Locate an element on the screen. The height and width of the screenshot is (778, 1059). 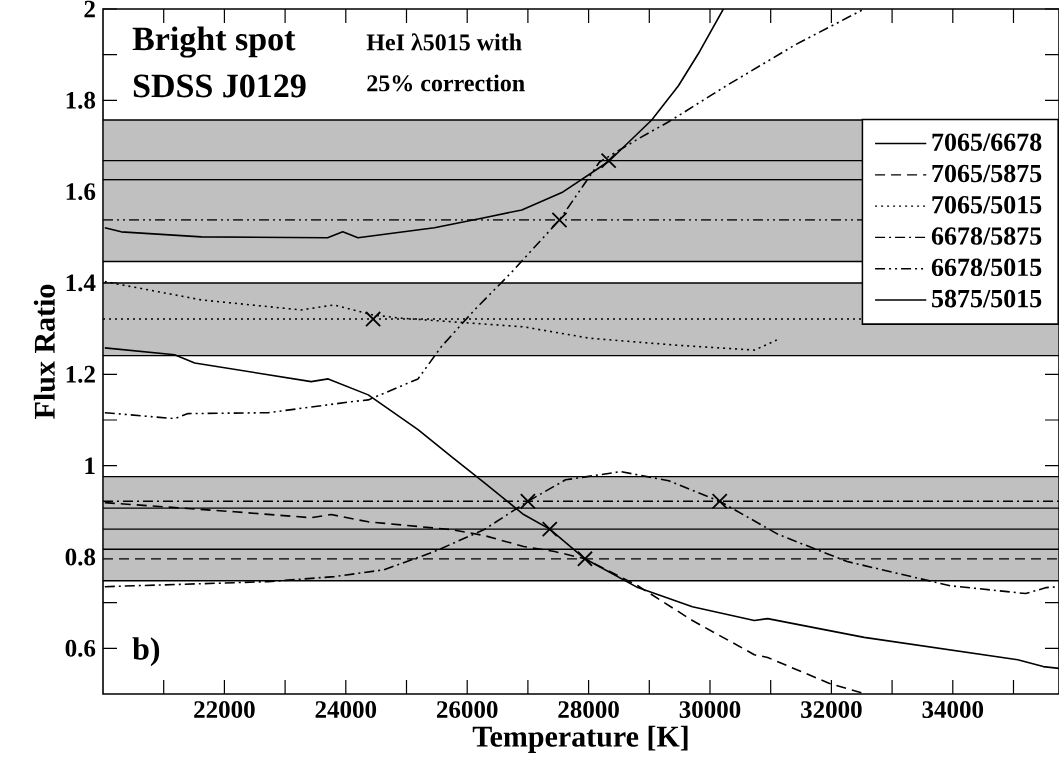
x-tick-label: 28000 is located at coordinates (588, 709).